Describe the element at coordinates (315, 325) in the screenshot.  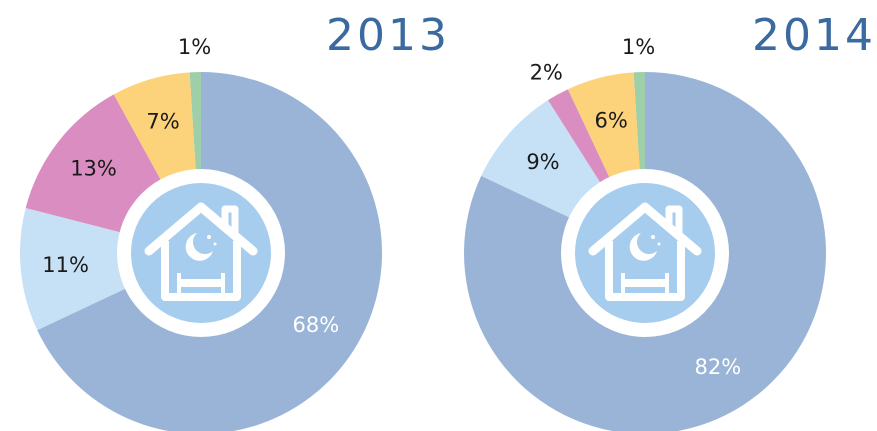
I see `slice-label: 68%` at that location.